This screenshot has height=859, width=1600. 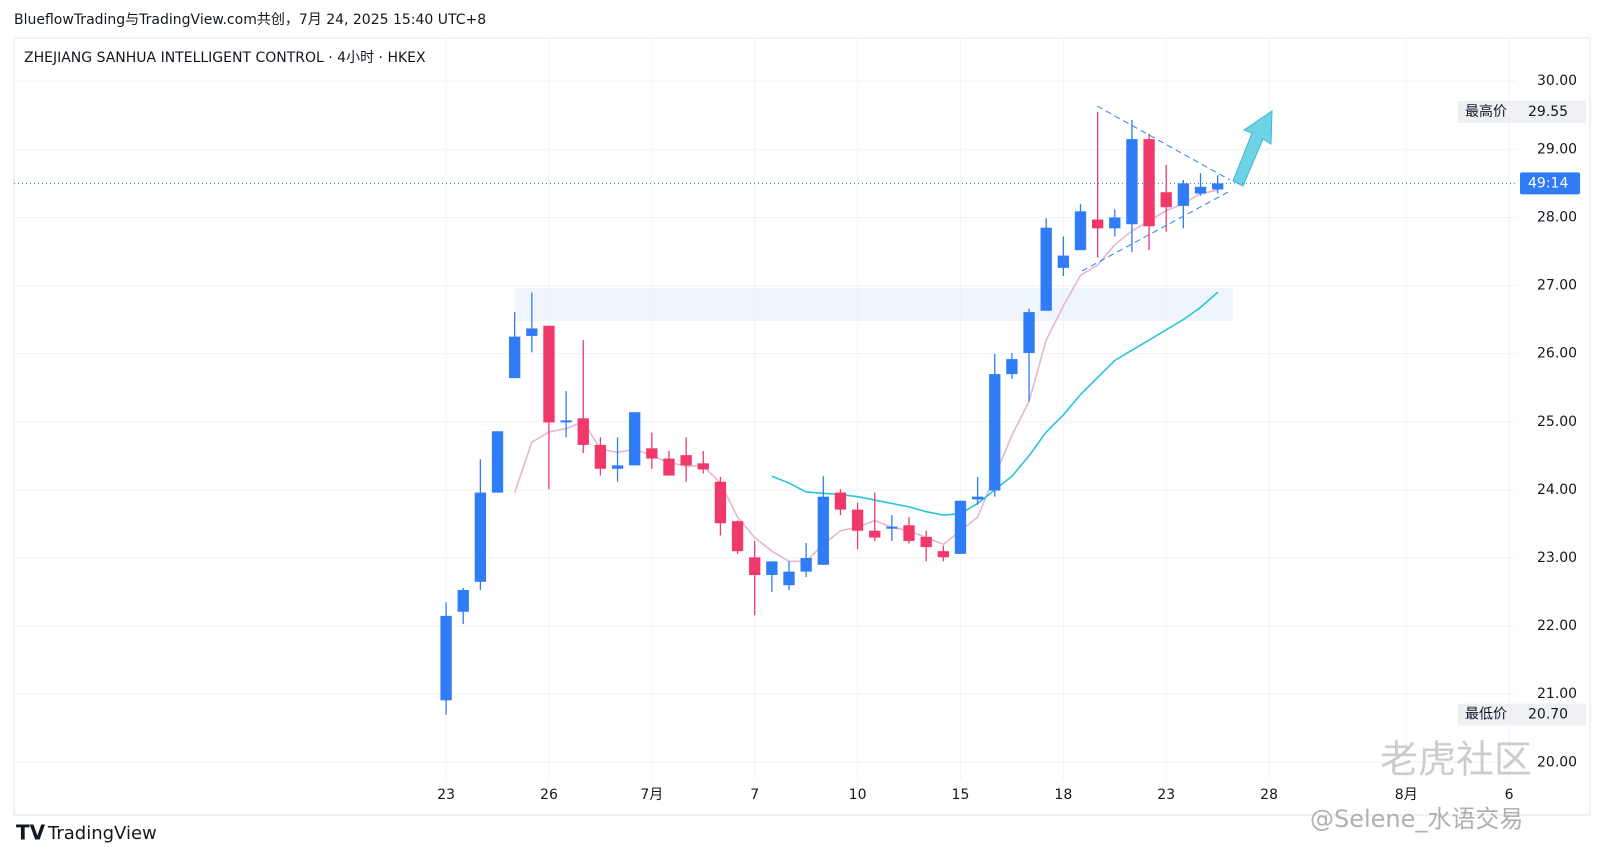 What do you see at coordinates (858, 795) in the screenshot?
I see `x-tick-label: 10` at bounding box center [858, 795].